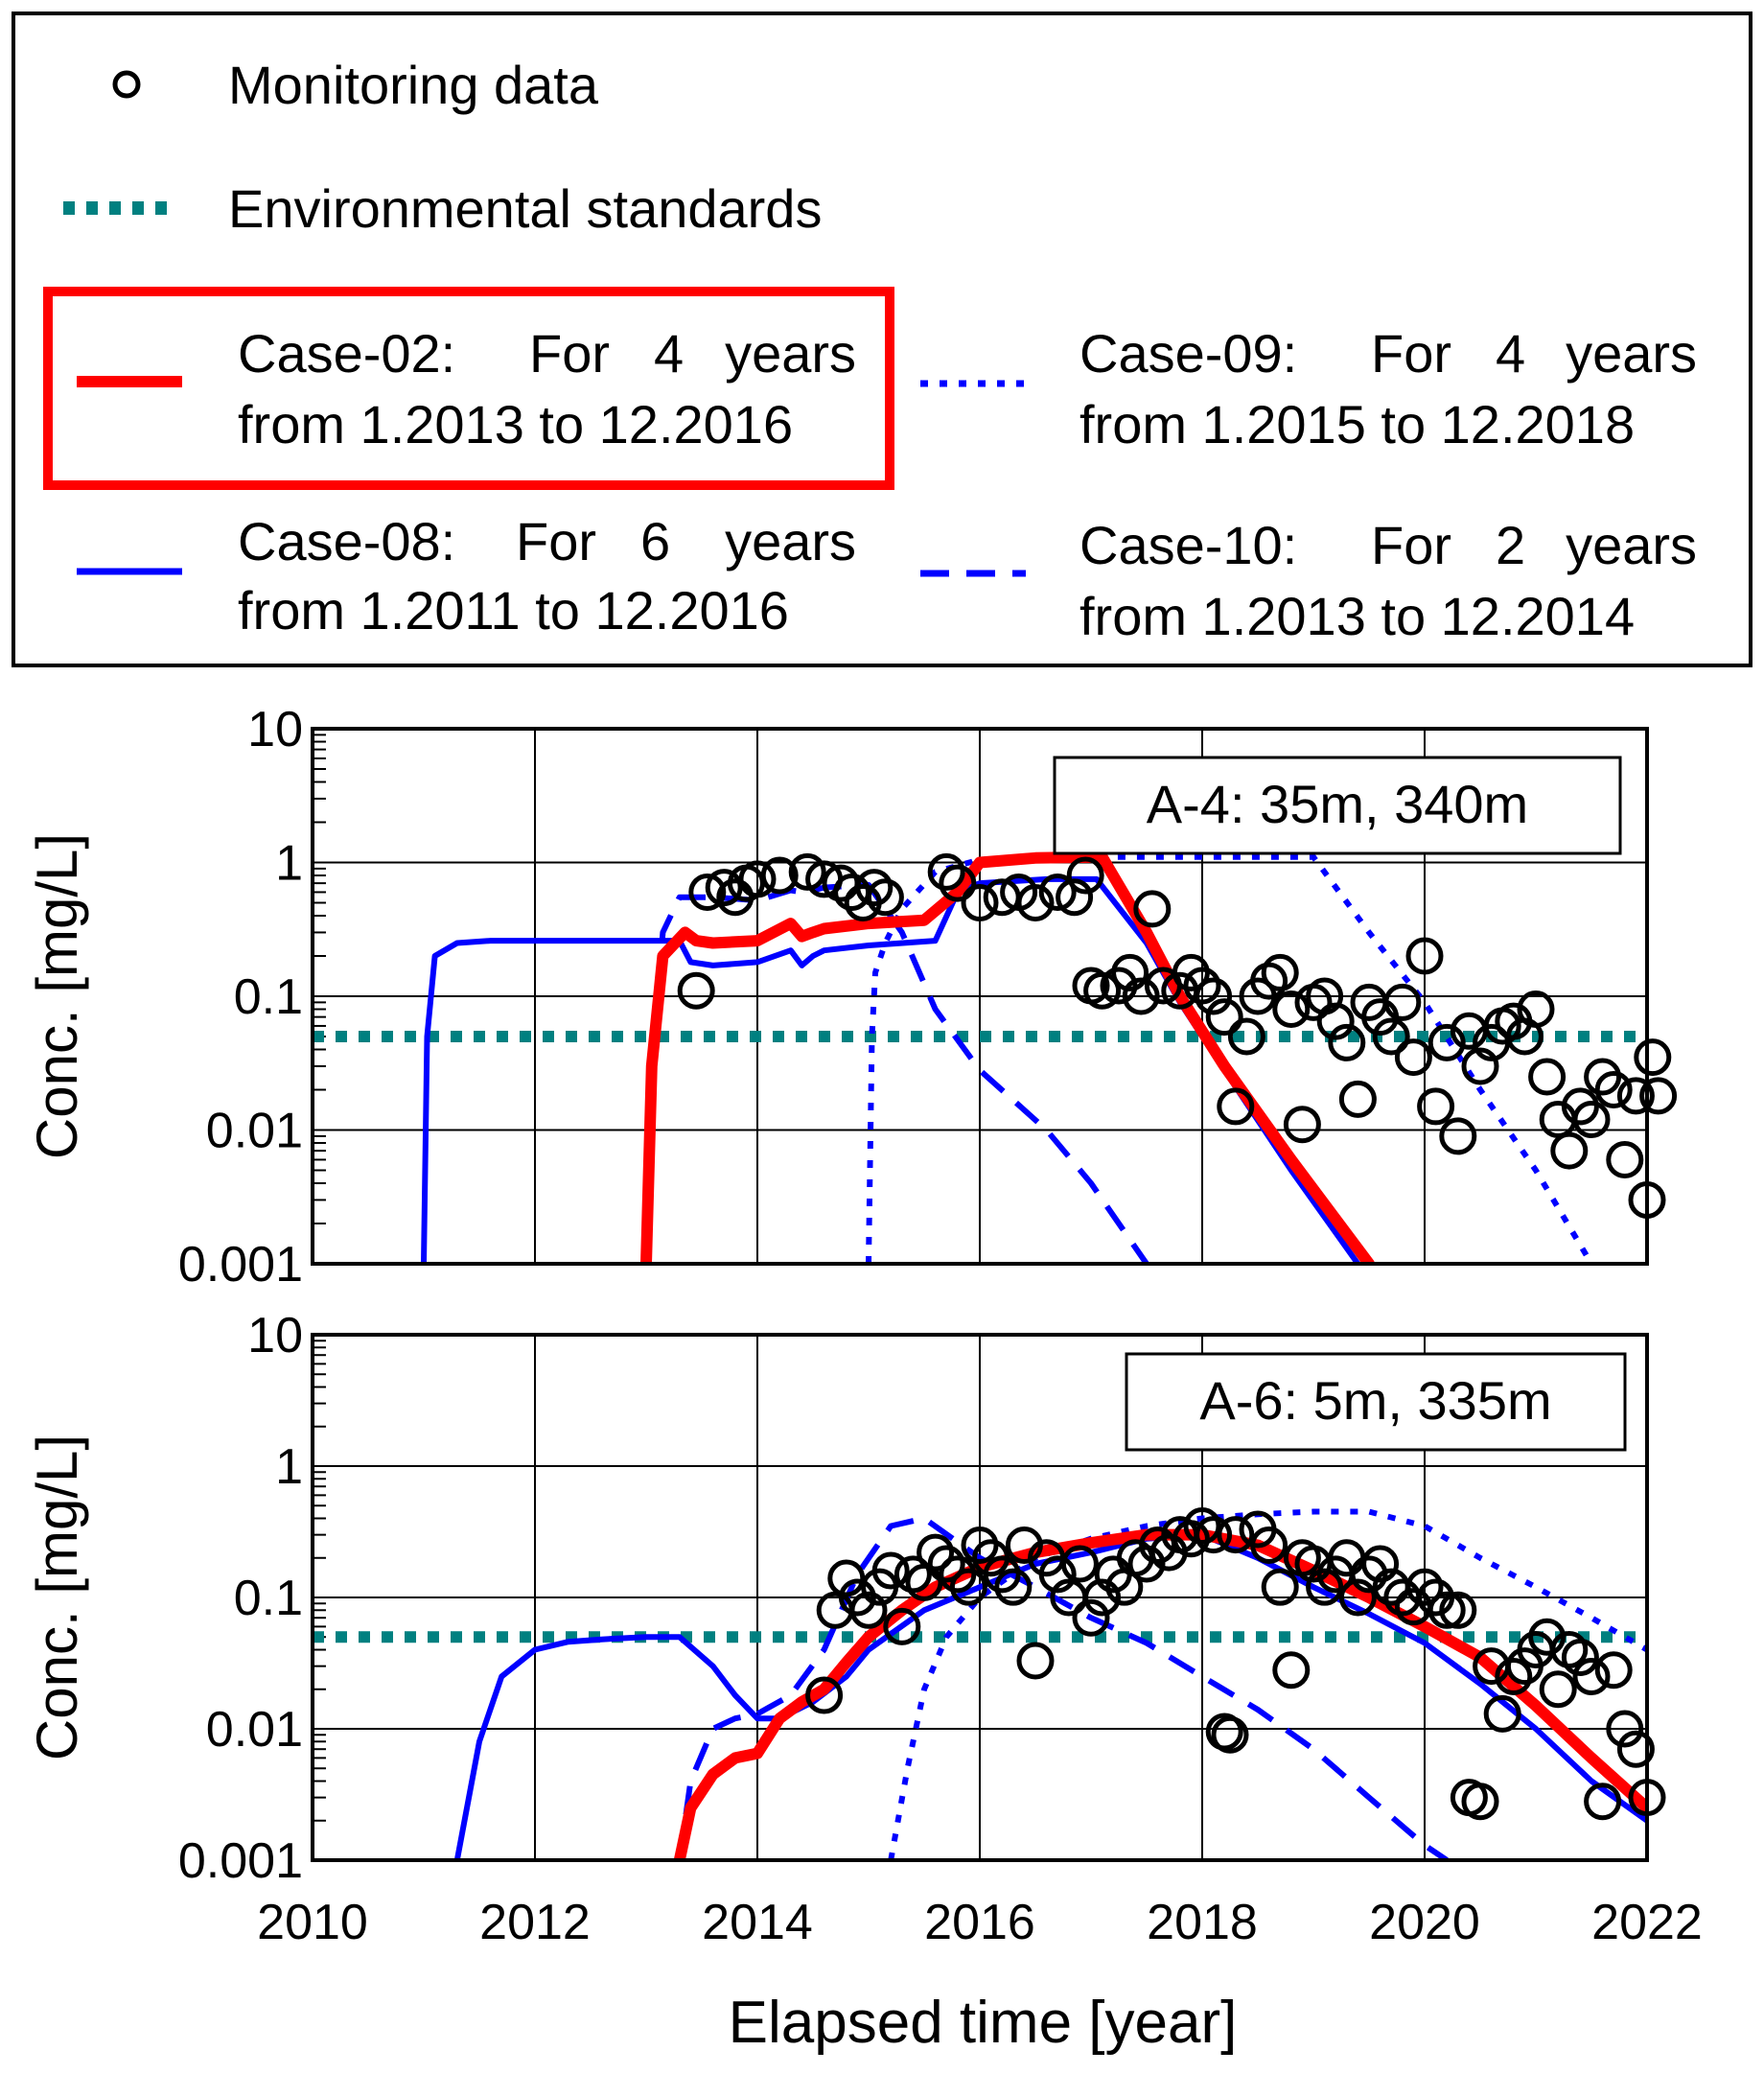 This screenshot has height=2074, width=1764. I want to click on chart-title-box, so click(1337, 805).